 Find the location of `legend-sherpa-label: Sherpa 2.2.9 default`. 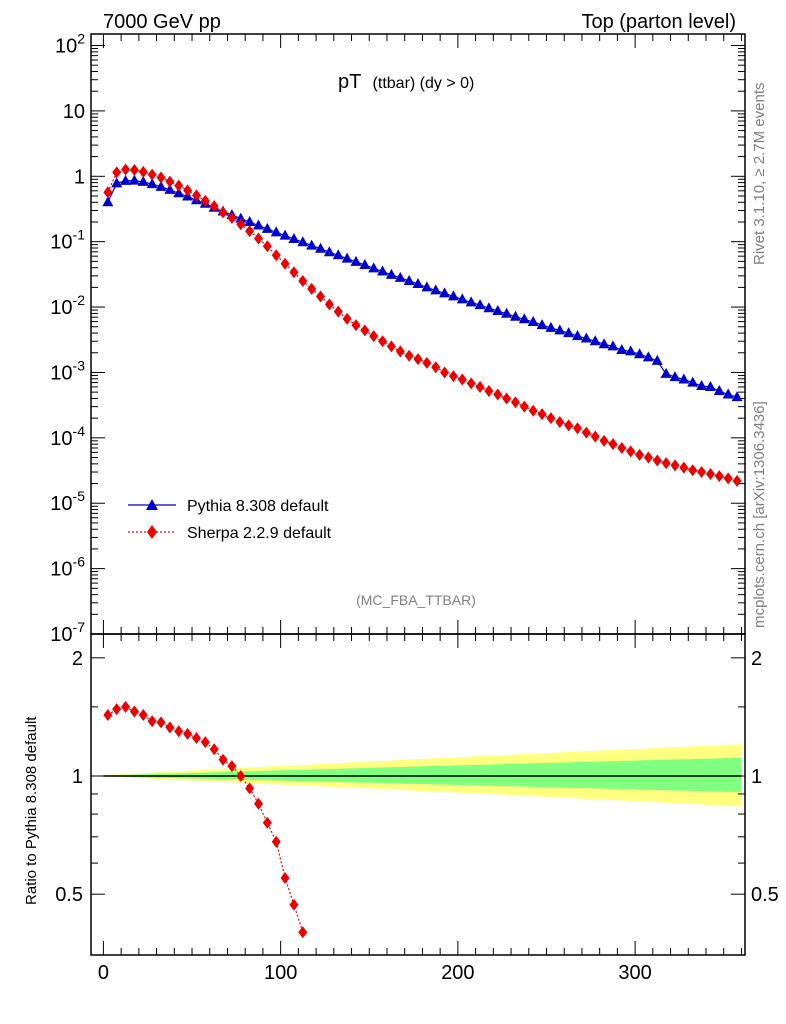

legend-sherpa-label: Sherpa 2.2.9 default is located at coordinates (259, 533).